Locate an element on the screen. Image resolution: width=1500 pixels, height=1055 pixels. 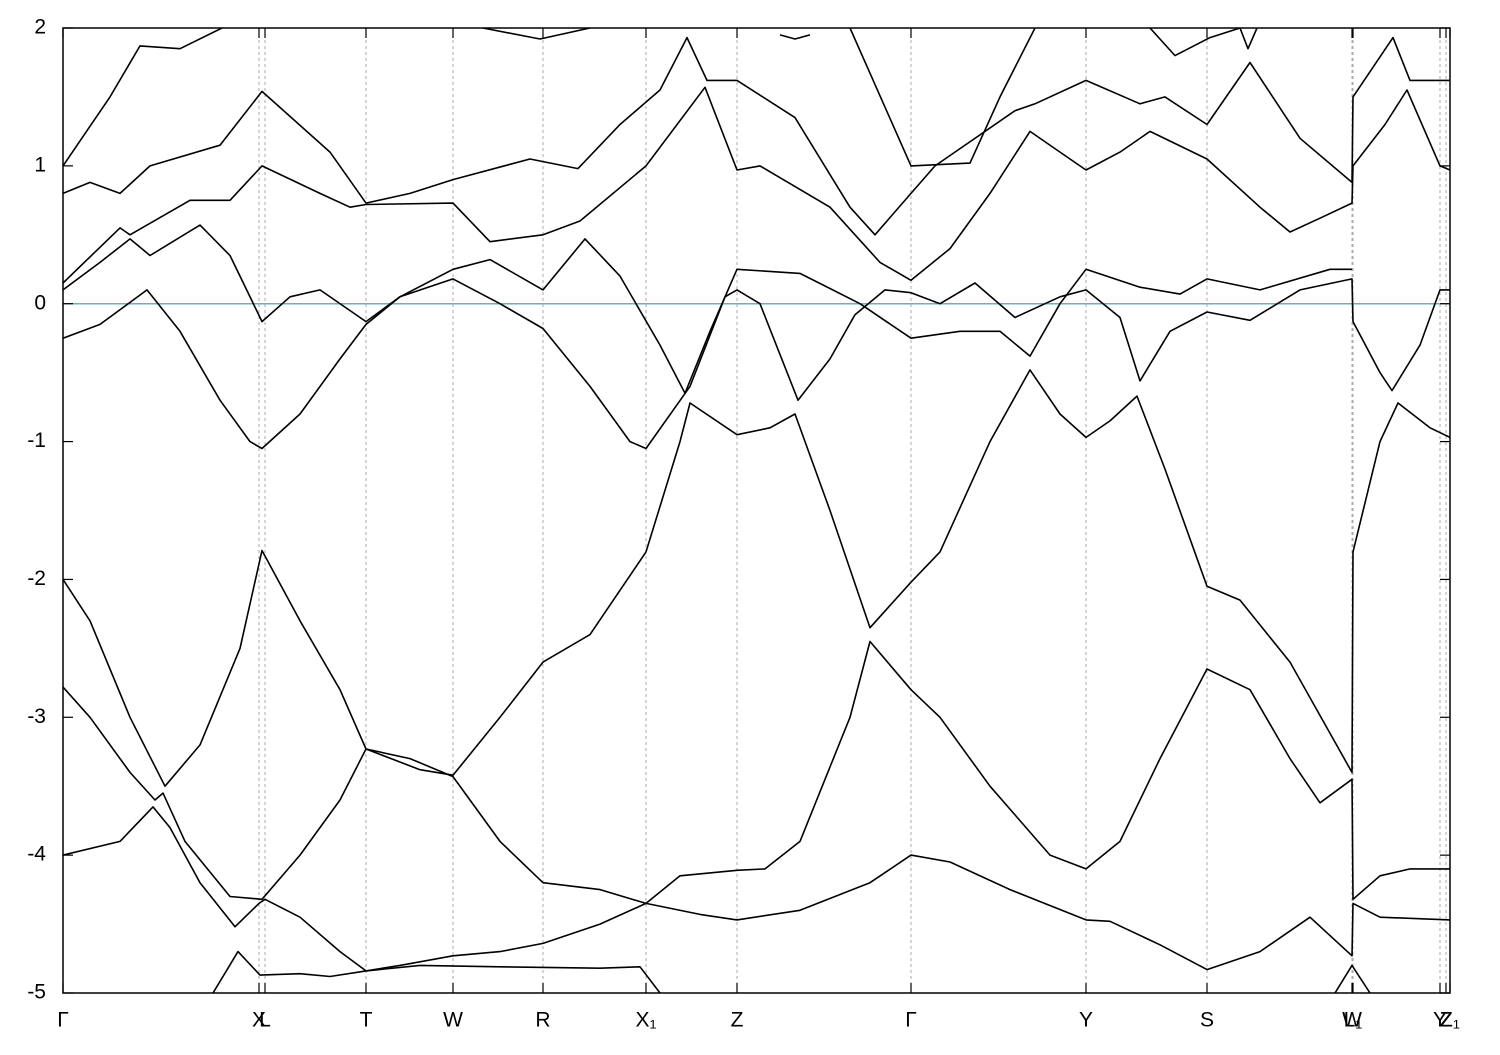
x-tick-label: L₁ is located at coordinates (1353, 1020).